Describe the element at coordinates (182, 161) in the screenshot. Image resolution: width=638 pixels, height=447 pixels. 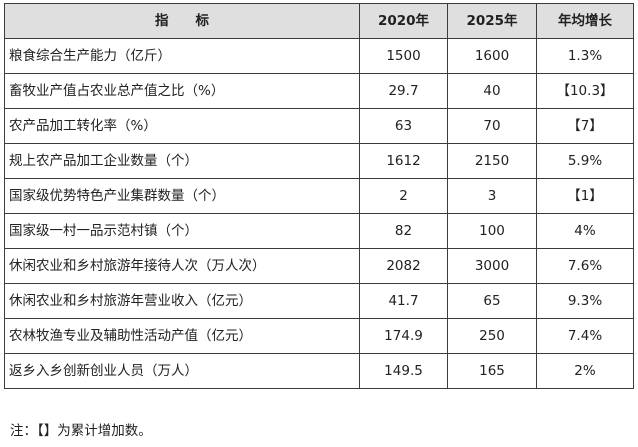
I see `indicator-name: 规上农产品加工企业数量（个）` at that location.